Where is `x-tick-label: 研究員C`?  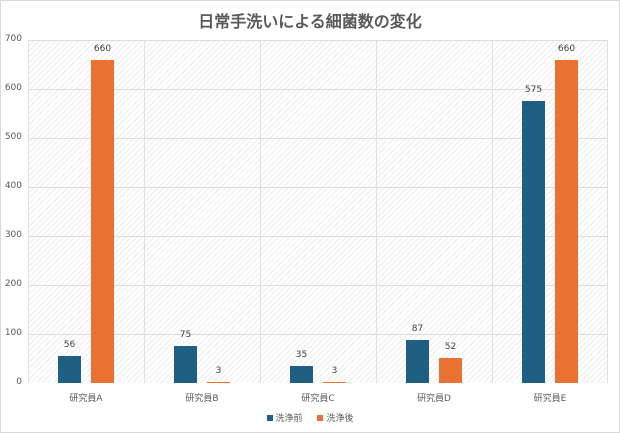
x-tick-label: 研究員C is located at coordinates (318, 399).